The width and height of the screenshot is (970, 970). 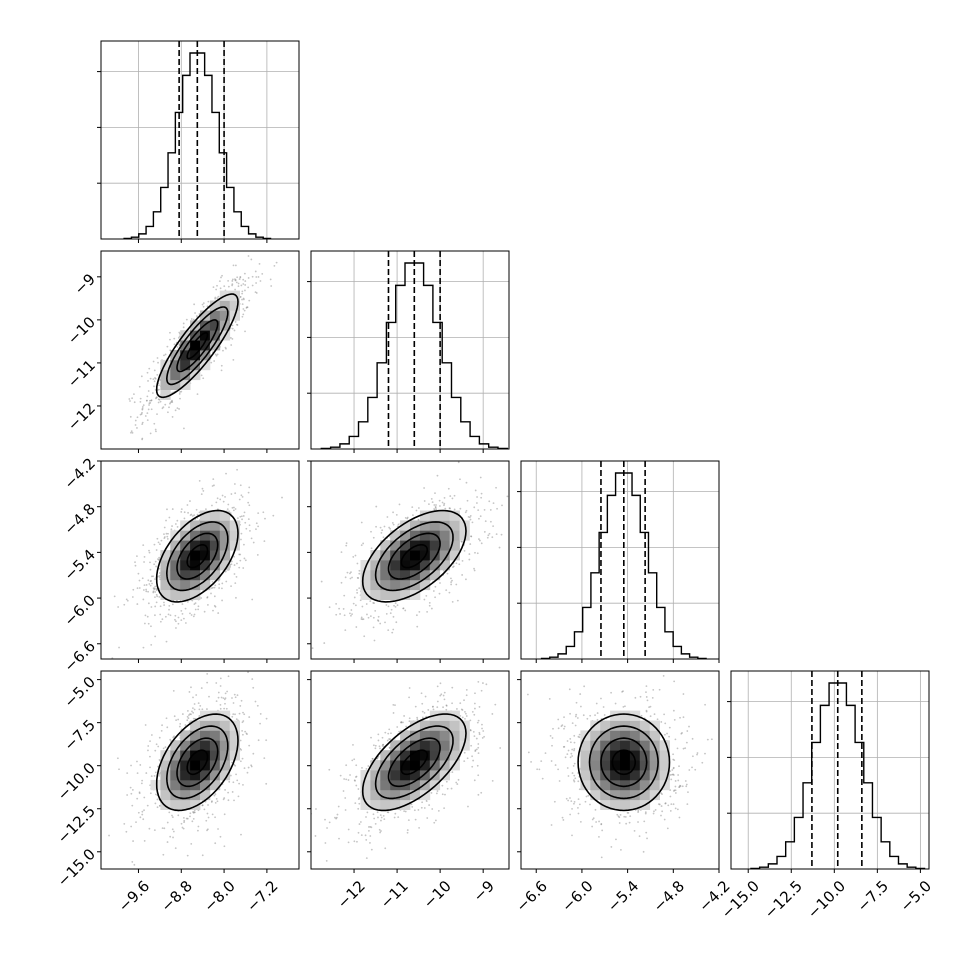 I want to click on joint-panel-p1-p2, so click(x=410, y=560).